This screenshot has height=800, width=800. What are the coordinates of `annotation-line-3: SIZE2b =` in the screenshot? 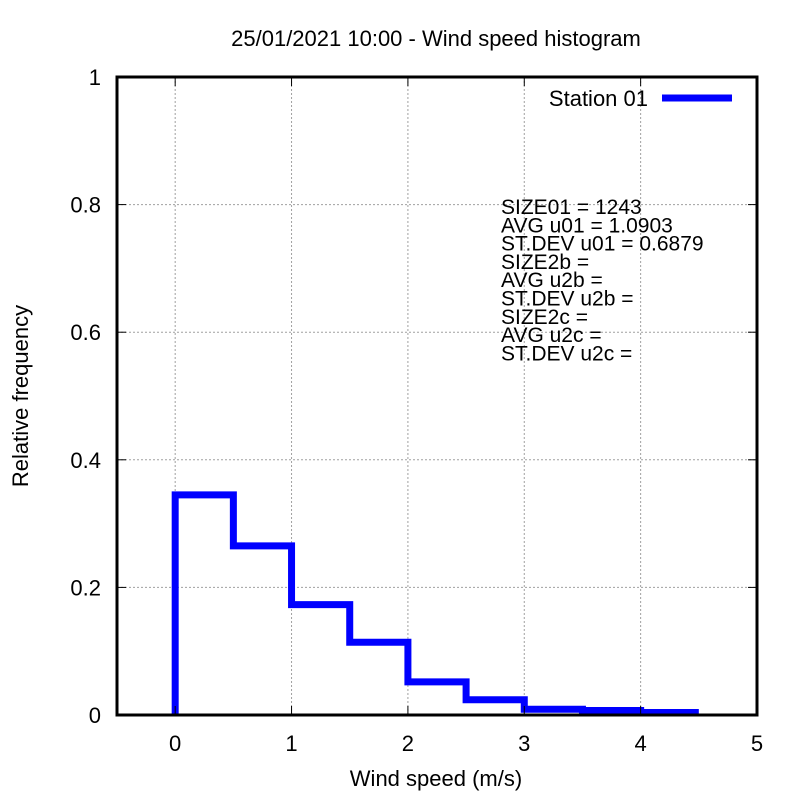 It's located at (545, 262).